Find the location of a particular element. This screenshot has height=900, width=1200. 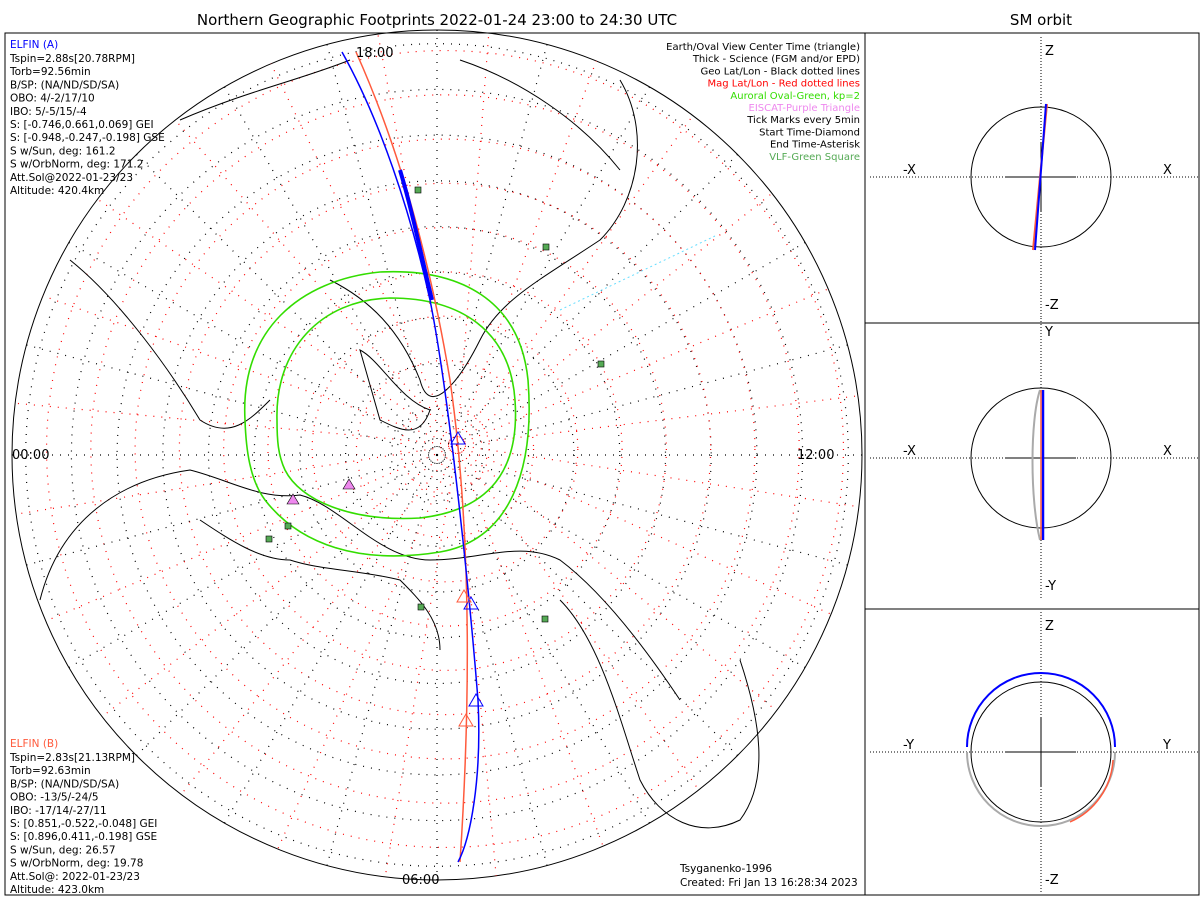

sm-orbit-panel: Z -Z -X X is located at coordinates (1034, 177).